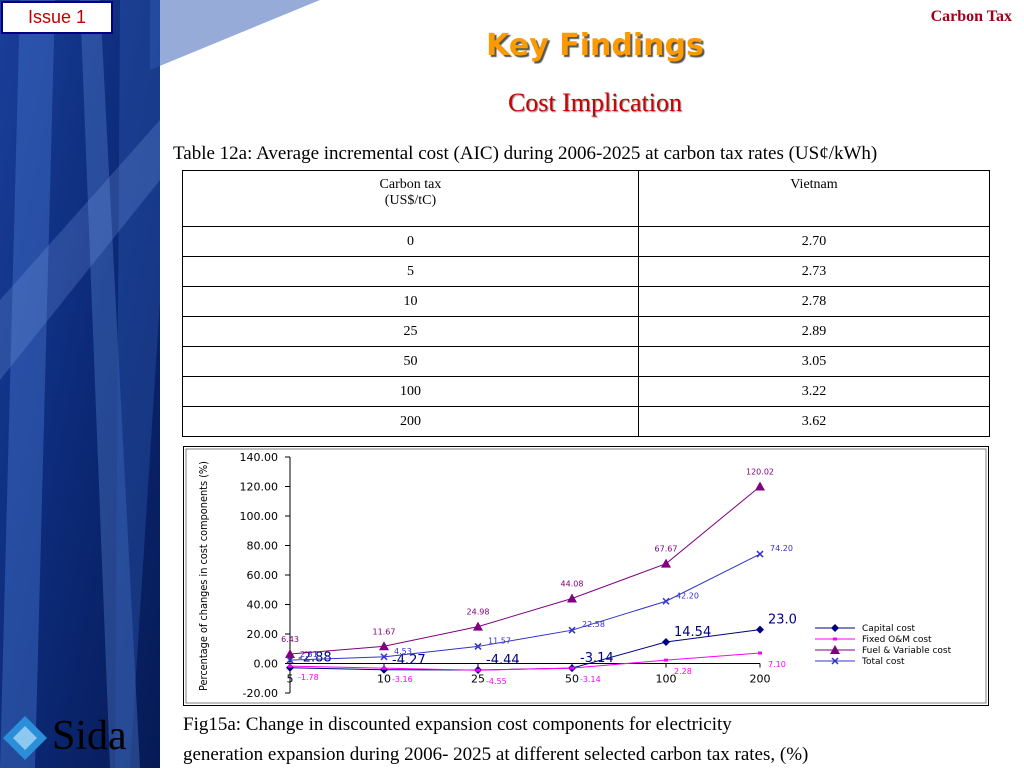 This screenshot has width=1024, height=770. What do you see at coordinates (410, 421) in the screenshot?
I see `table-cell: 200` at bounding box center [410, 421].